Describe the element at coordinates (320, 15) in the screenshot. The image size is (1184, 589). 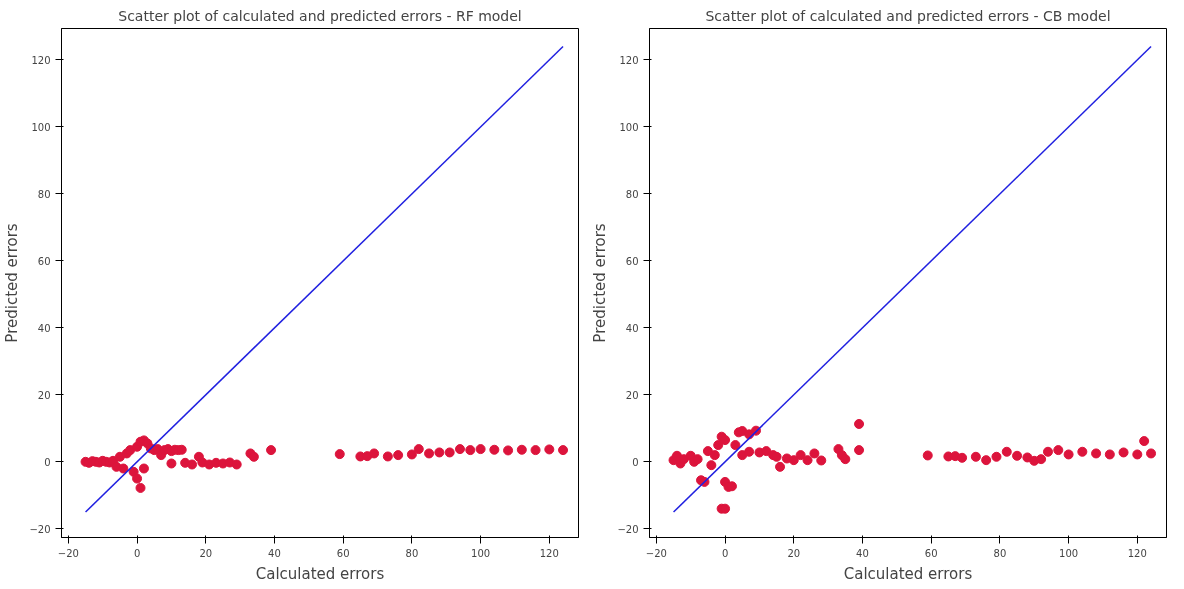
I see `chart-title: Scatter plot of calculated and predicted errors - RF model` at that location.